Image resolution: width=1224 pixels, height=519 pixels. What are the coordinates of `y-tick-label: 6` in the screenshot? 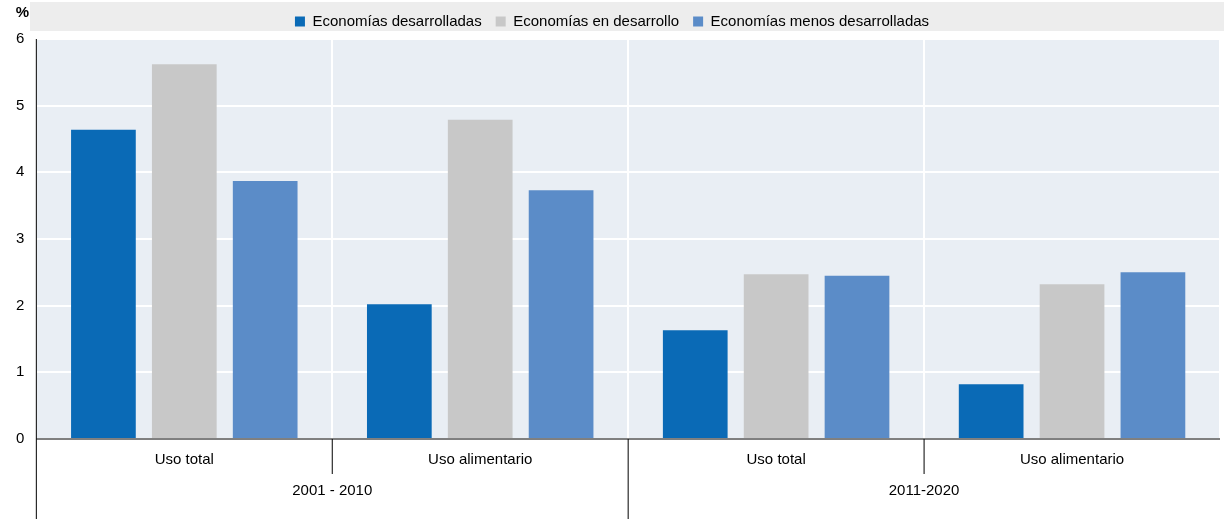 It's located at (20, 38).